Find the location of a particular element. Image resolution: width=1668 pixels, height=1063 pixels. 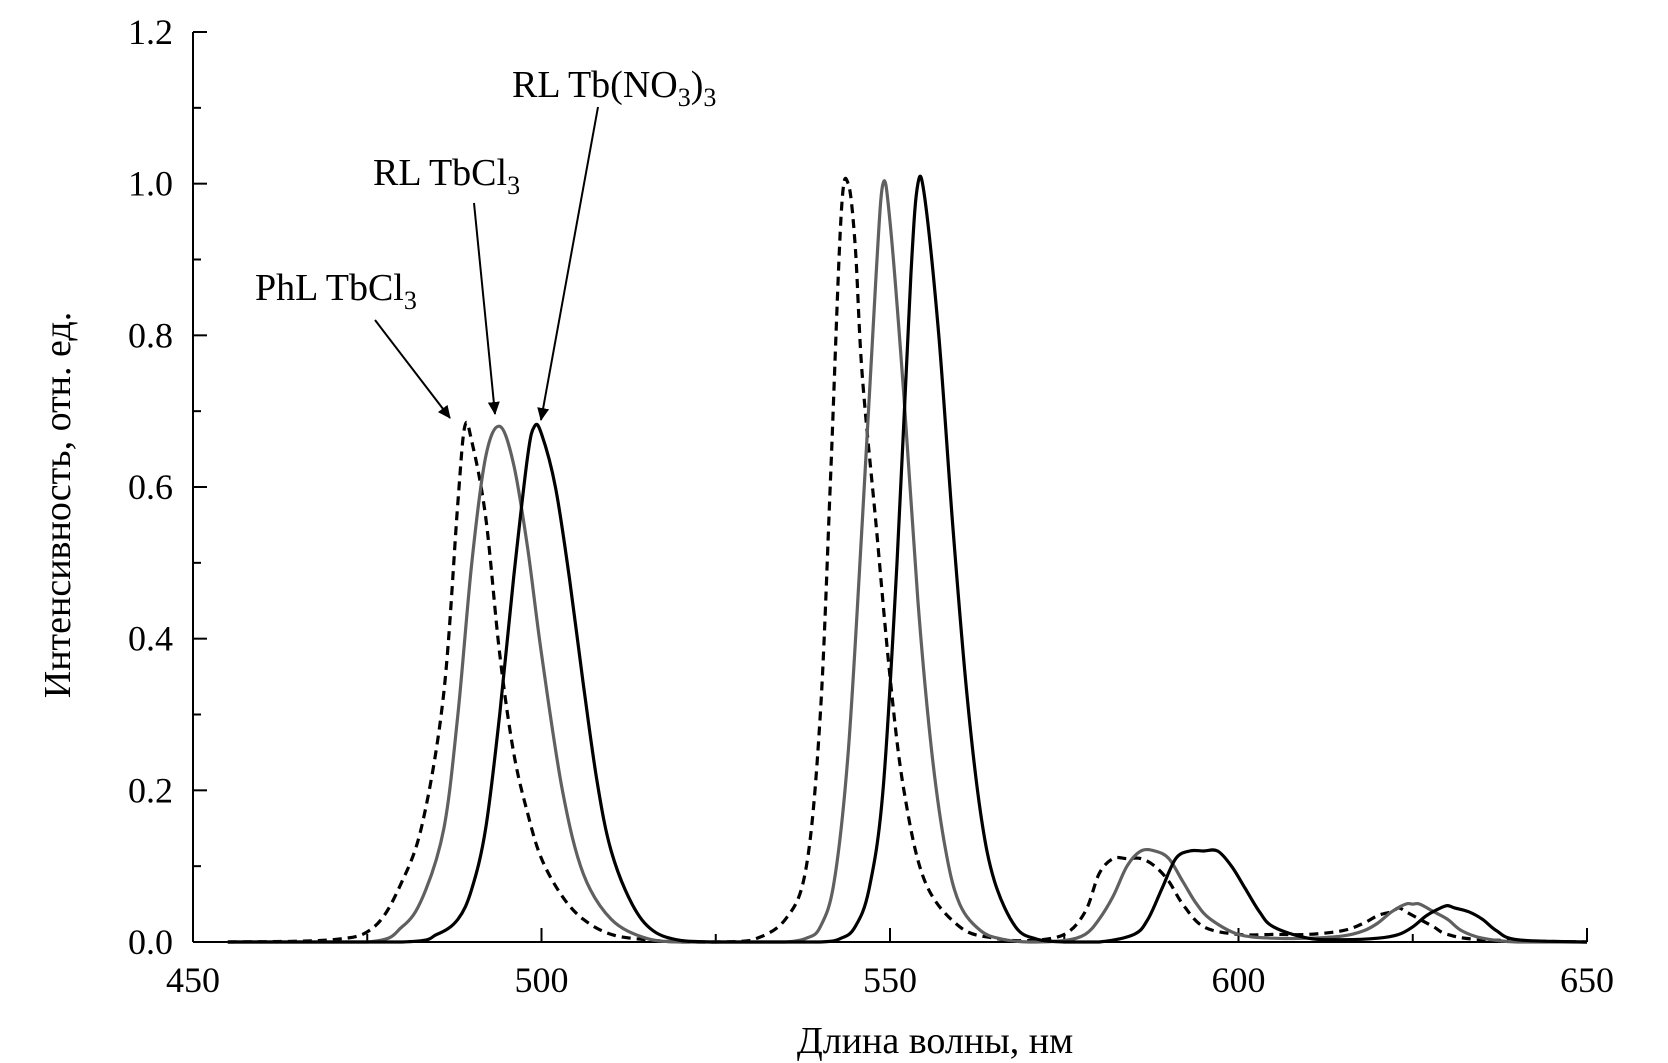

y-tick-label: 0.6 is located at coordinates (150, 487).